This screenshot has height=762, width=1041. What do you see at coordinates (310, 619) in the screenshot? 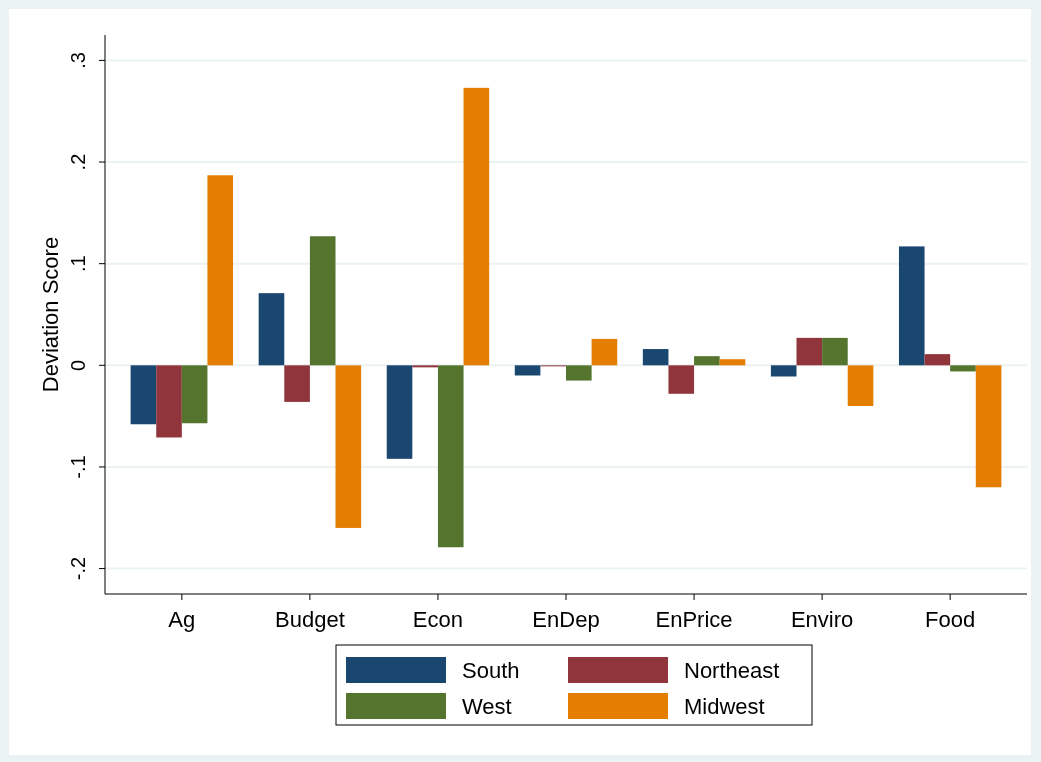
I see `x-tick-label: Budget` at bounding box center [310, 619].